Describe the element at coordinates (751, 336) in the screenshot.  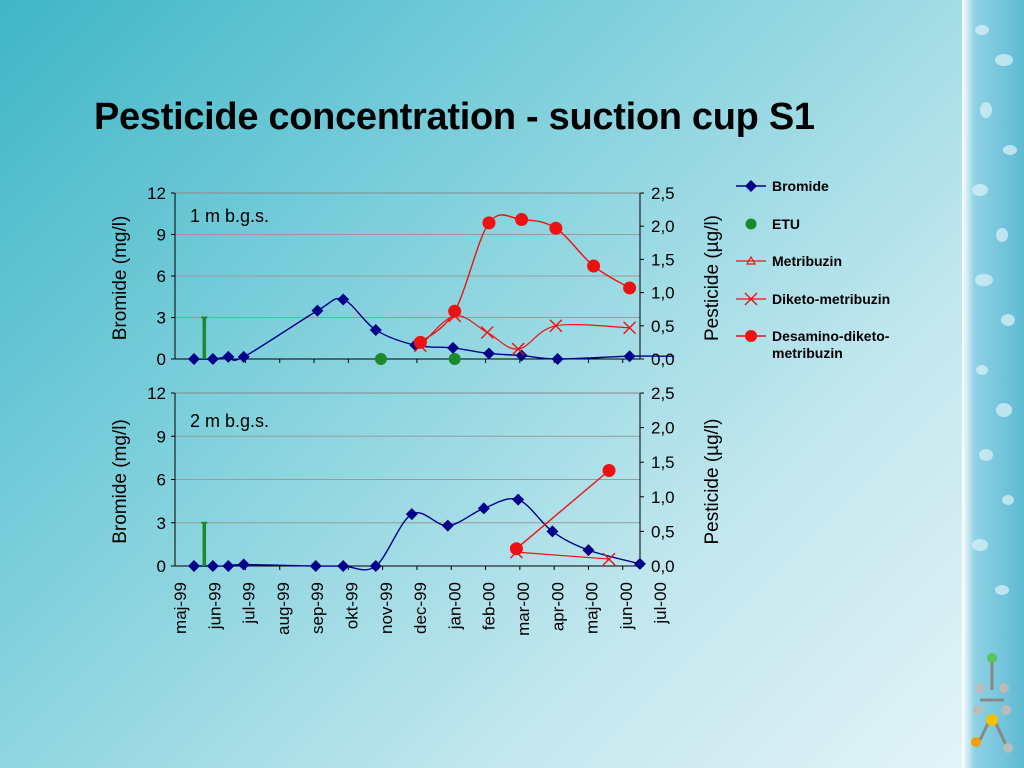
I see `legend-dot-icon` at that location.